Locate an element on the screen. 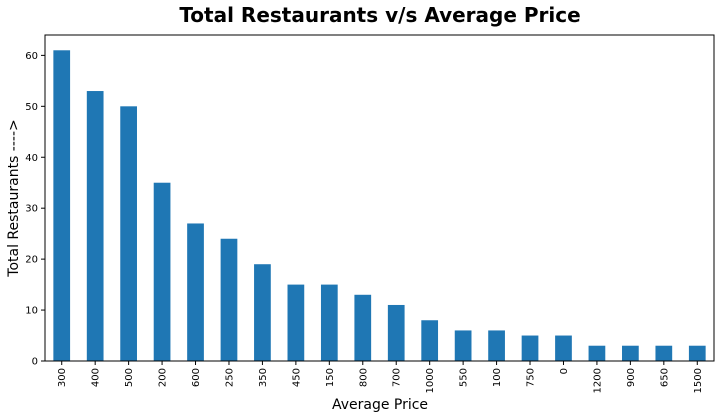 The image size is (721, 418). x-tick-label: 650 is located at coordinates (664, 377).